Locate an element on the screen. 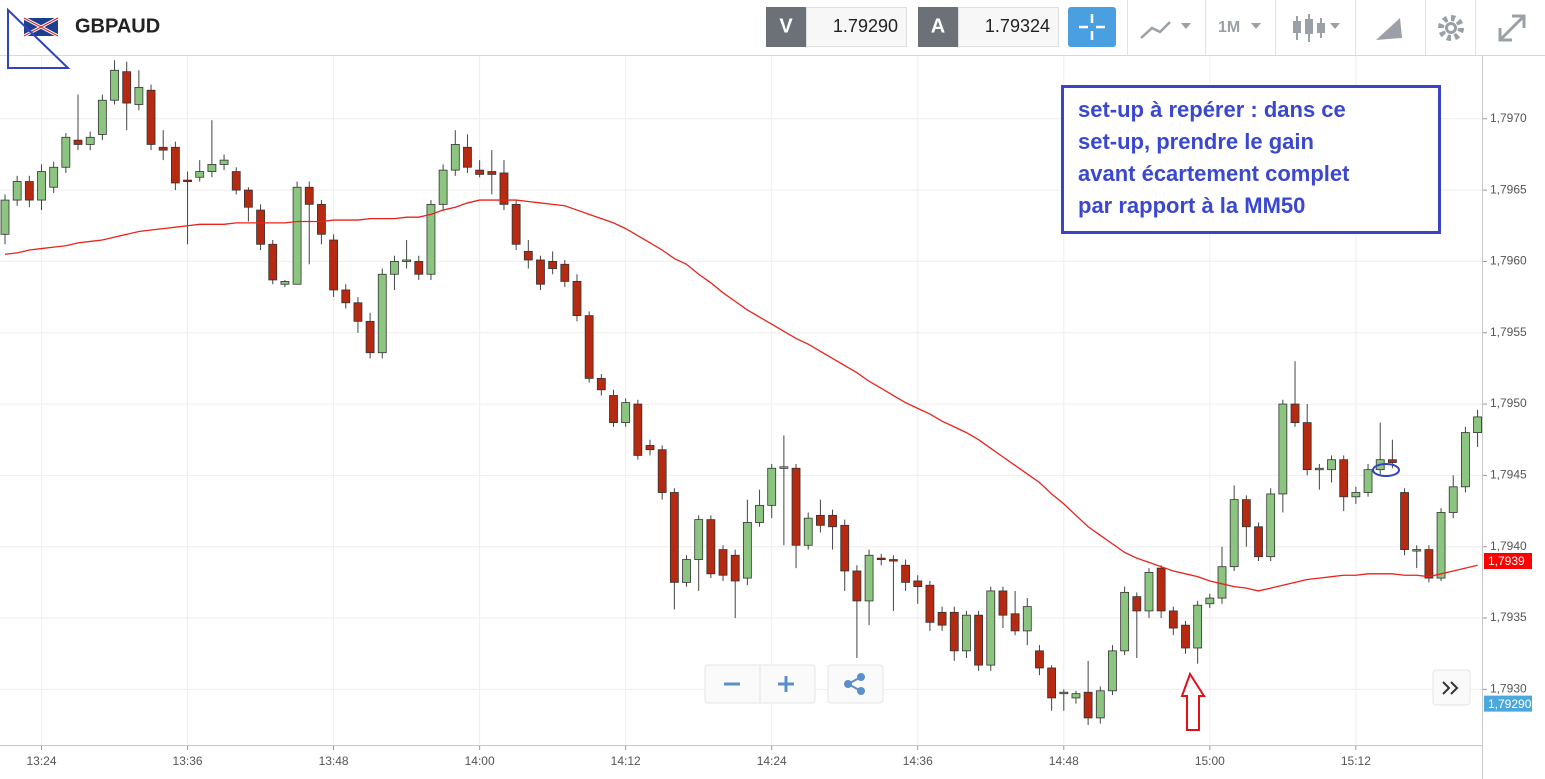 Image resolution: width=1545 pixels, height=779 pixels. y-tick-label: 1,7935 is located at coordinates (1508, 617).